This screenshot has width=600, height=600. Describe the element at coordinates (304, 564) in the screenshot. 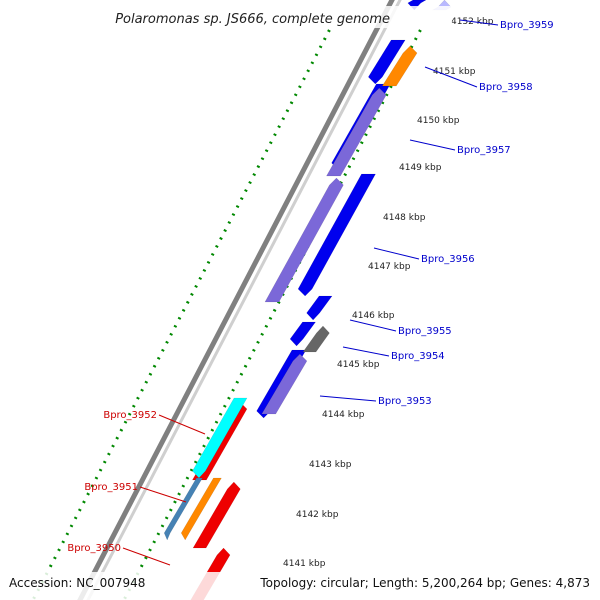

I see `scale-label: 4141 kbp` at that location.